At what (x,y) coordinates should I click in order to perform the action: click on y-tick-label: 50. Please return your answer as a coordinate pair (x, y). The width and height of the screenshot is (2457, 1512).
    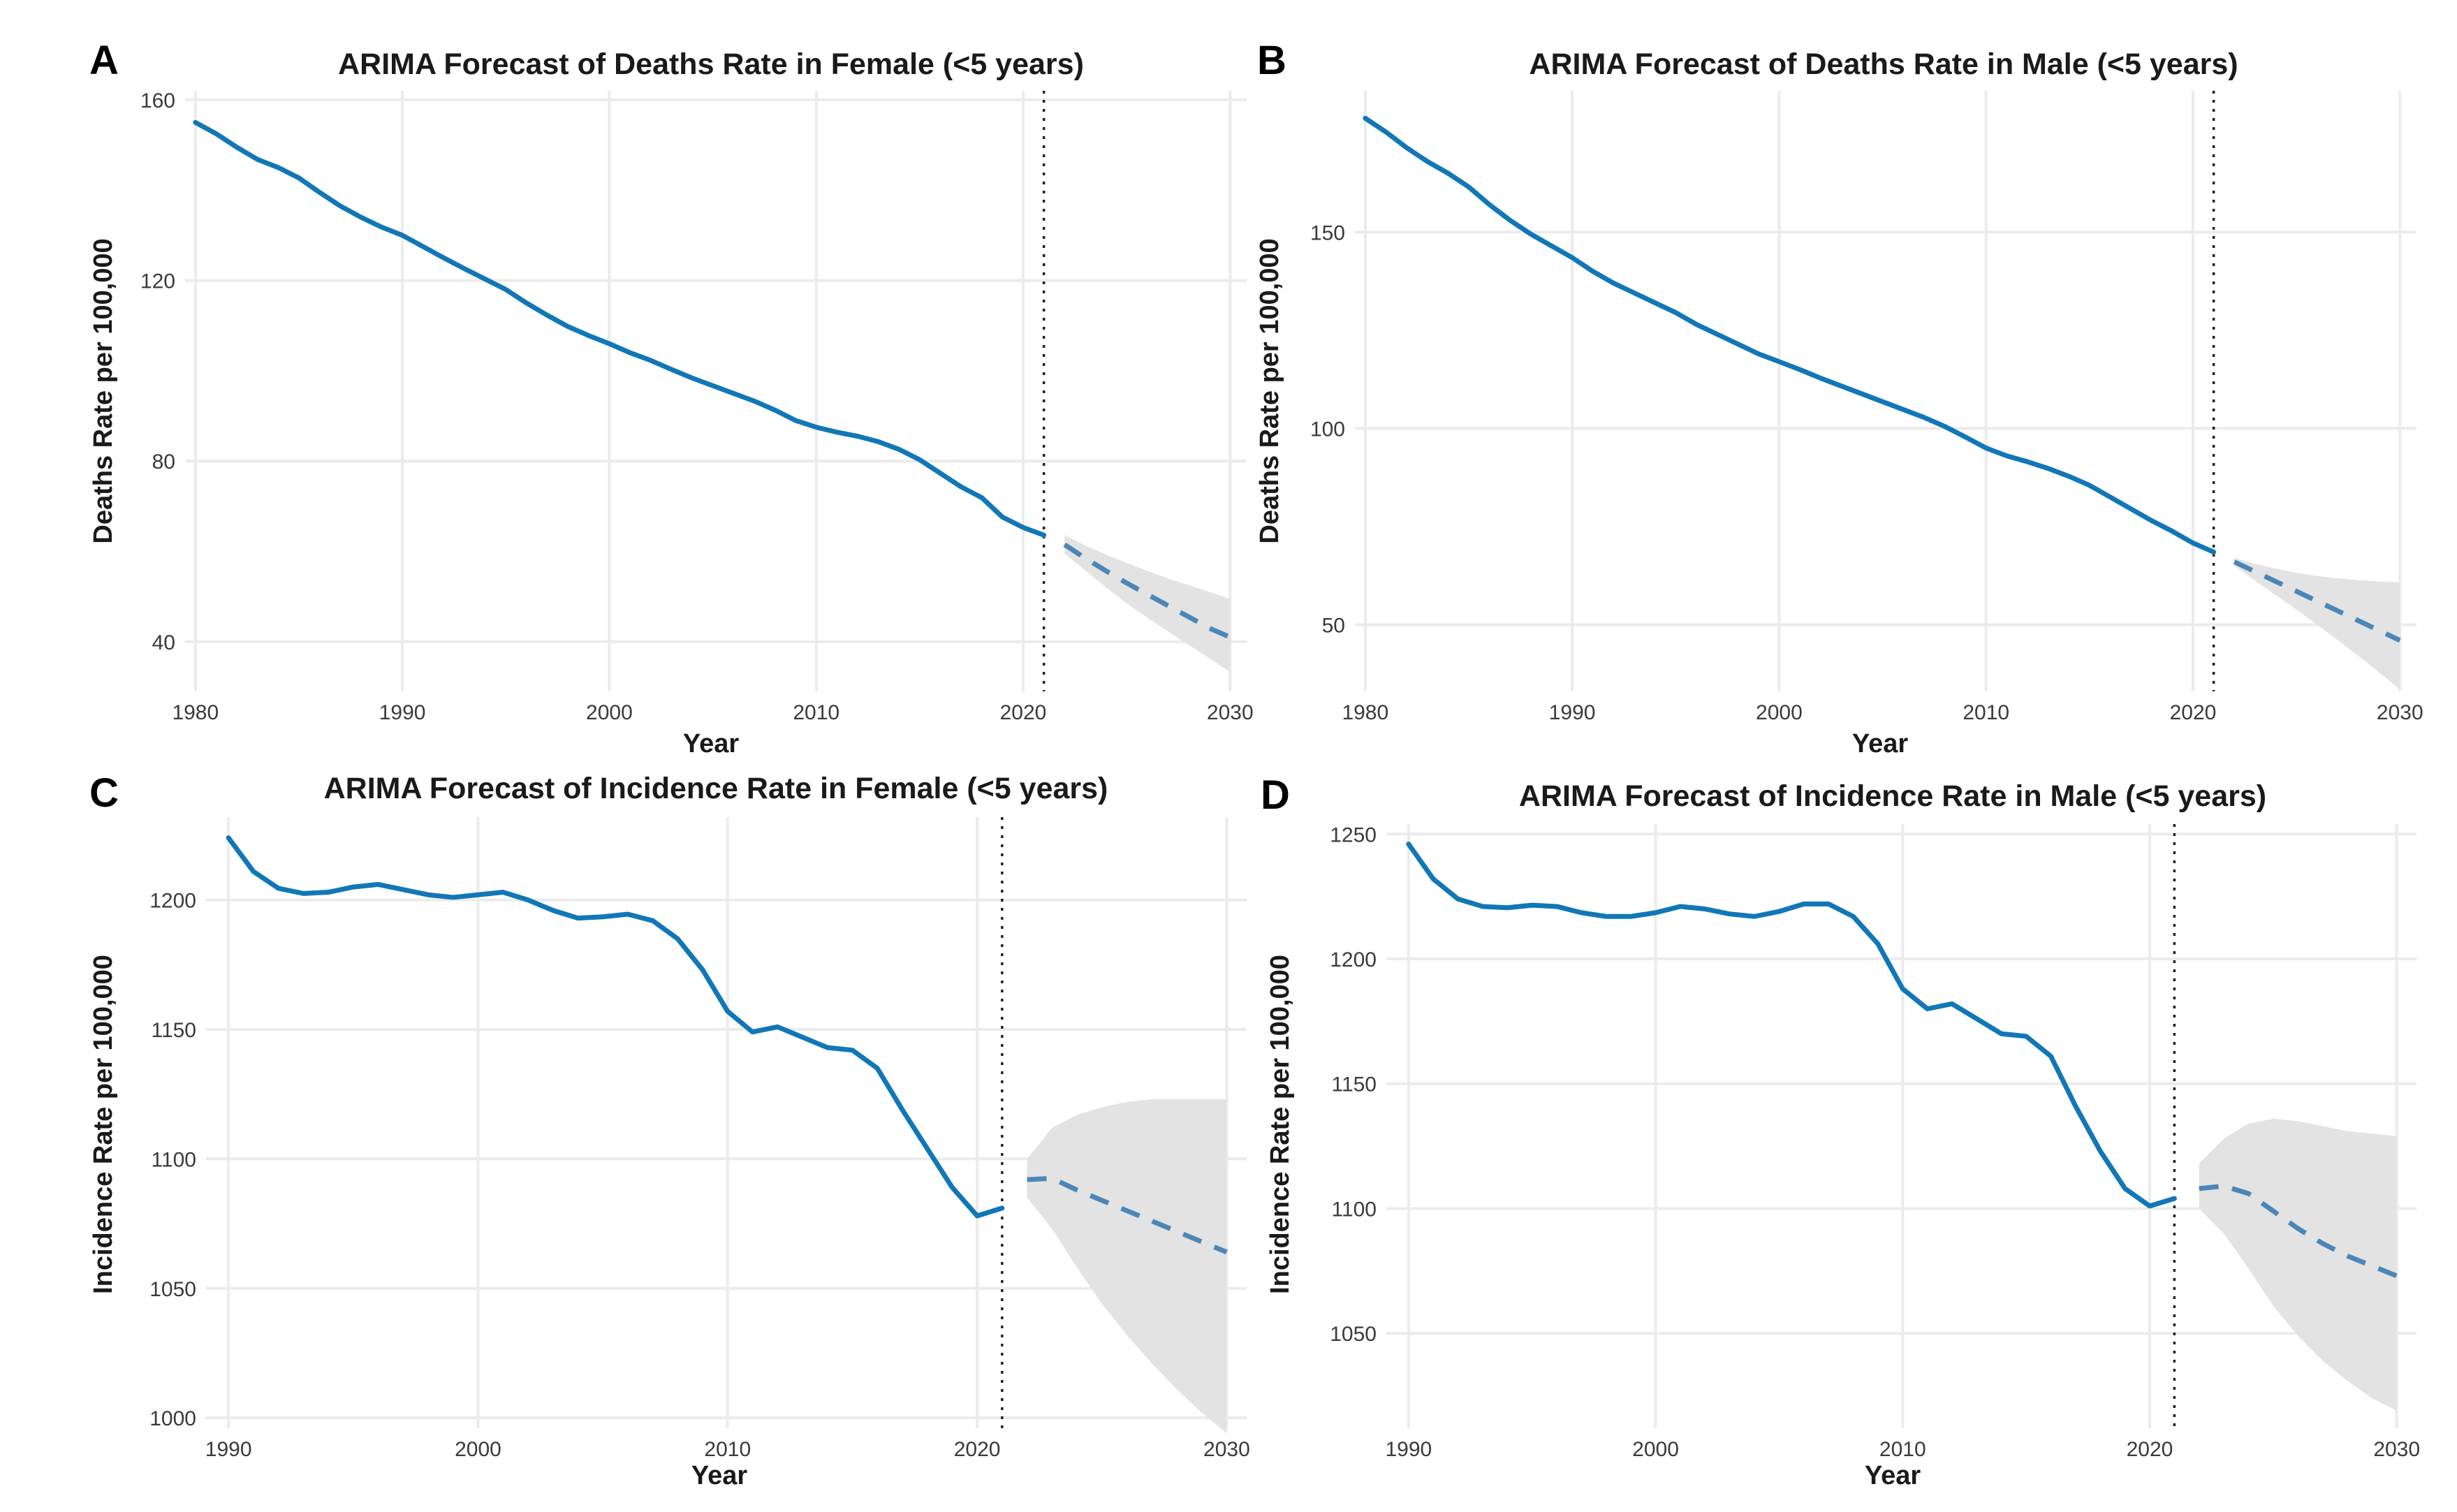
    Looking at the image, I should click on (1333, 625).